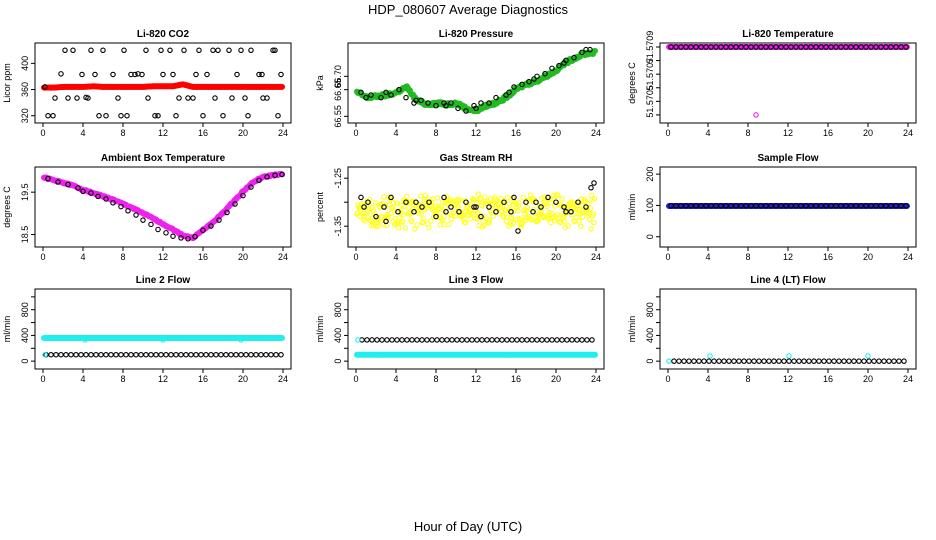 This screenshot has height=540, width=936. What do you see at coordinates (25, 115) in the screenshot?
I see `y-tick-label: 320` at bounding box center [25, 115].